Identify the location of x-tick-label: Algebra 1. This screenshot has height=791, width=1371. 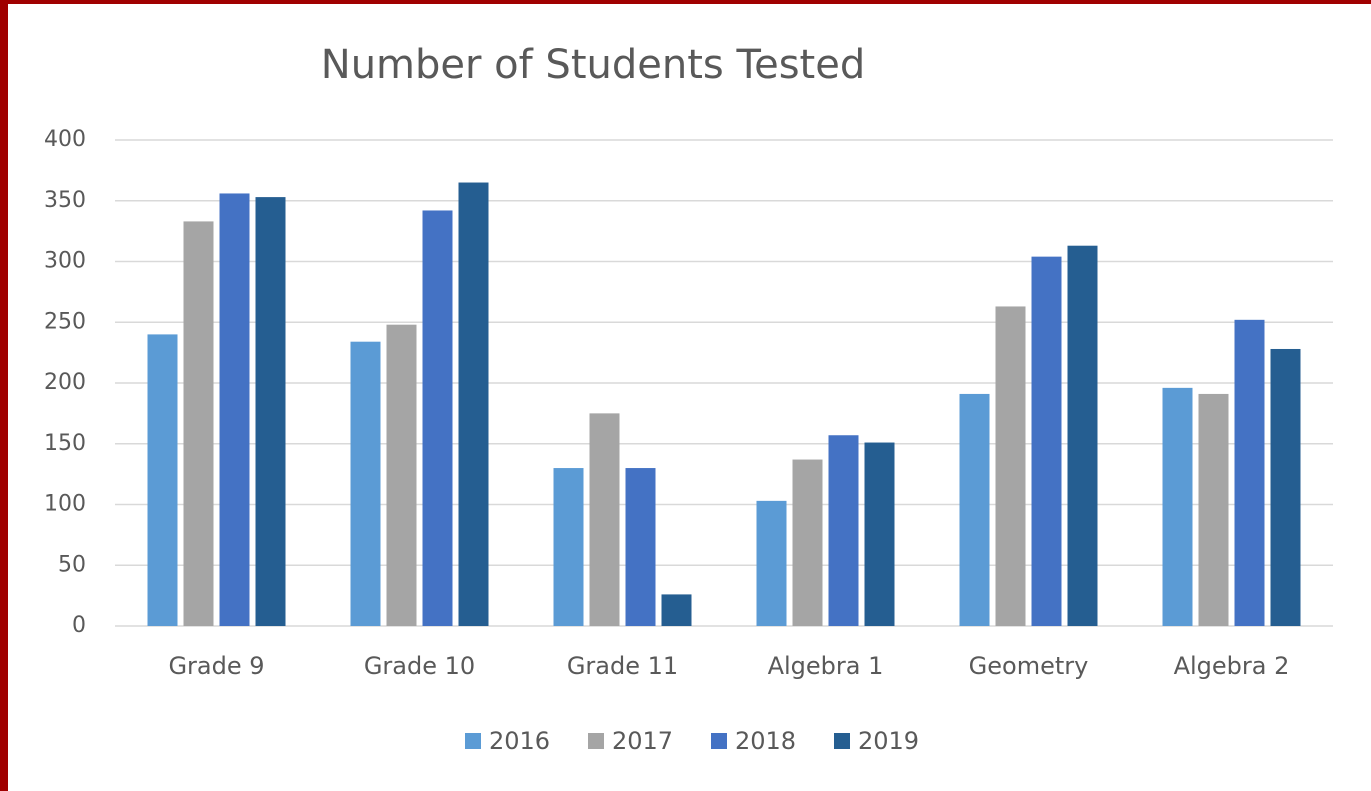
(826, 666).